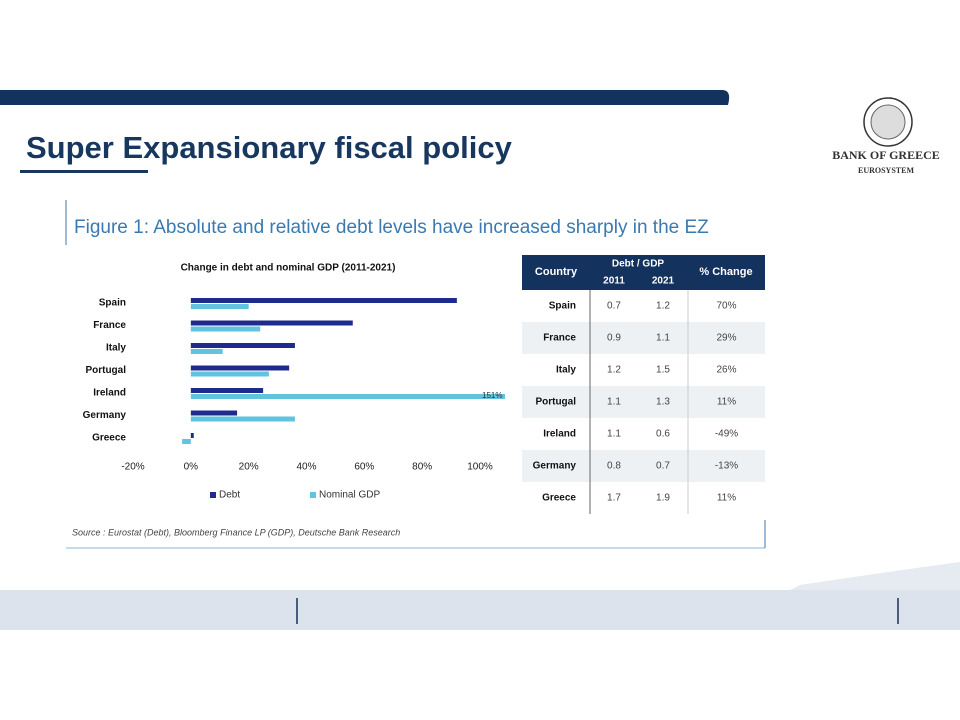  I want to click on table-cell: Ireland, so click(559, 434).